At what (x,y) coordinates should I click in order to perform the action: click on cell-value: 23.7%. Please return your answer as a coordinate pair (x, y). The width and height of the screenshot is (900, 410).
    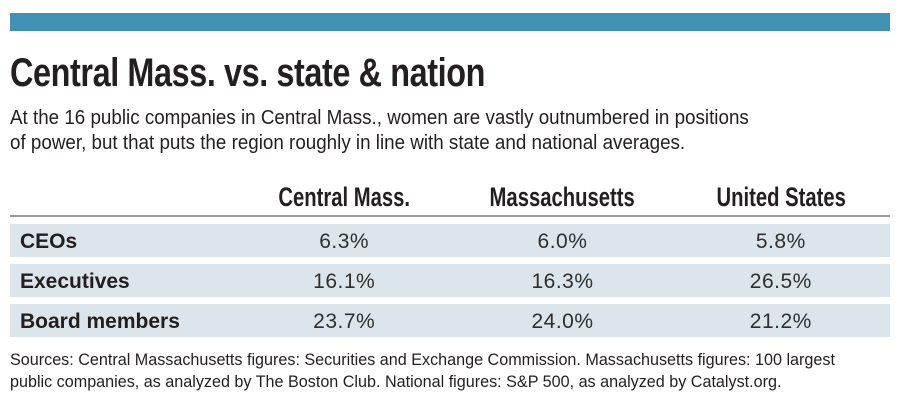
    Looking at the image, I should click on (344, 321).